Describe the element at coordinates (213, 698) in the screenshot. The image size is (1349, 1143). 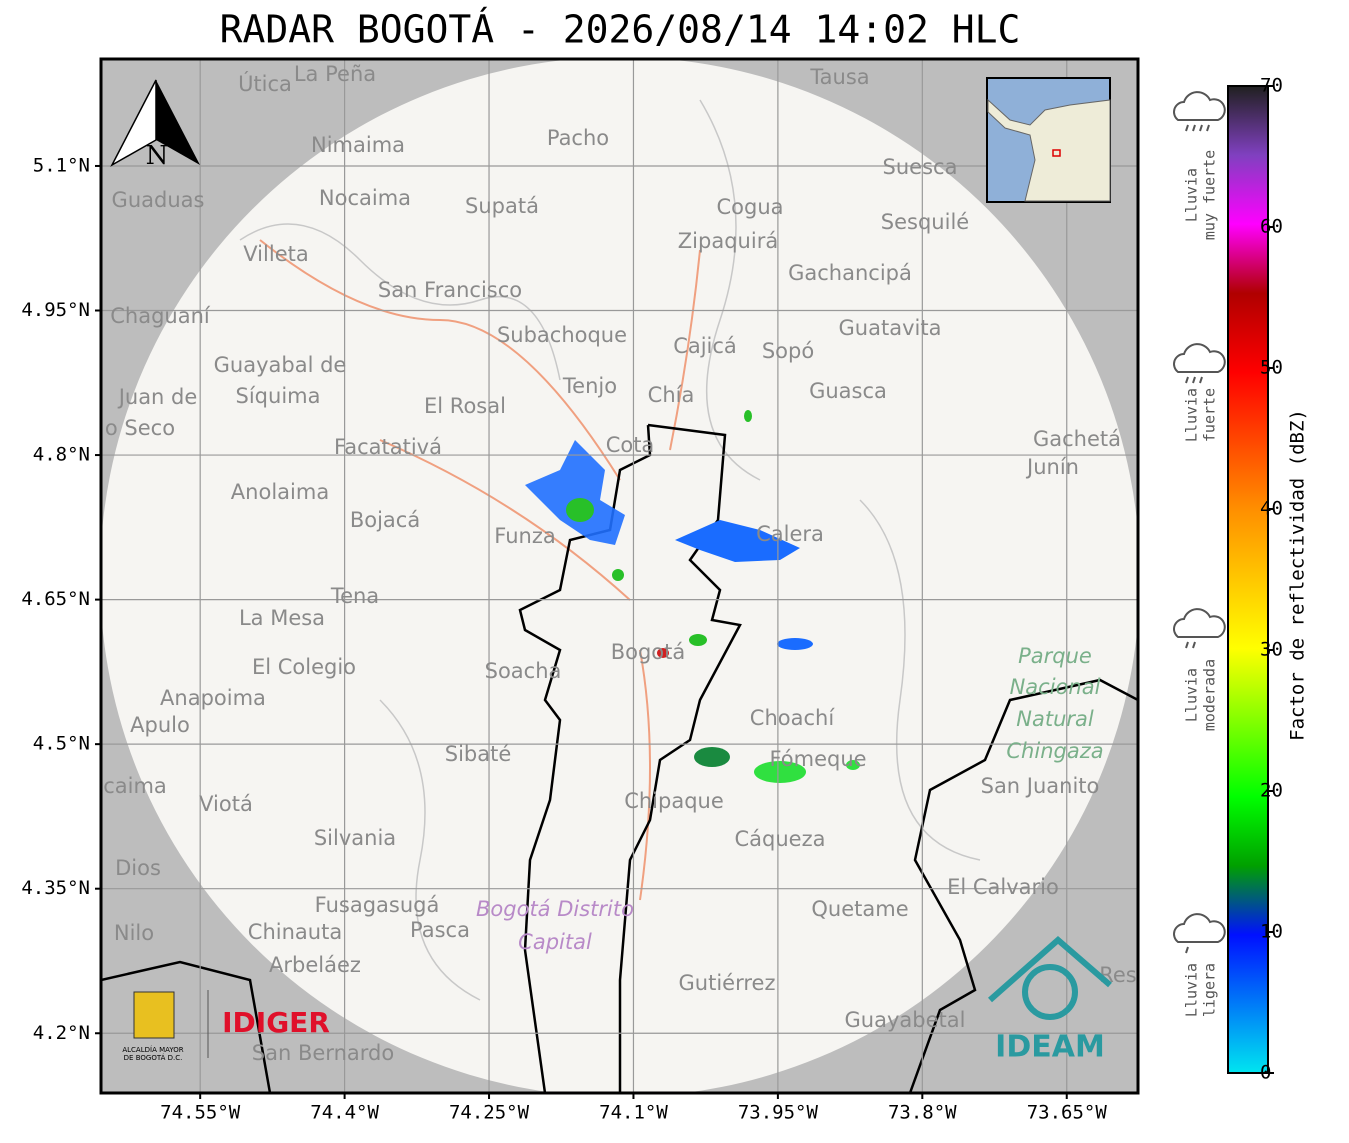
I see `place-label: Anapoima` at that location.